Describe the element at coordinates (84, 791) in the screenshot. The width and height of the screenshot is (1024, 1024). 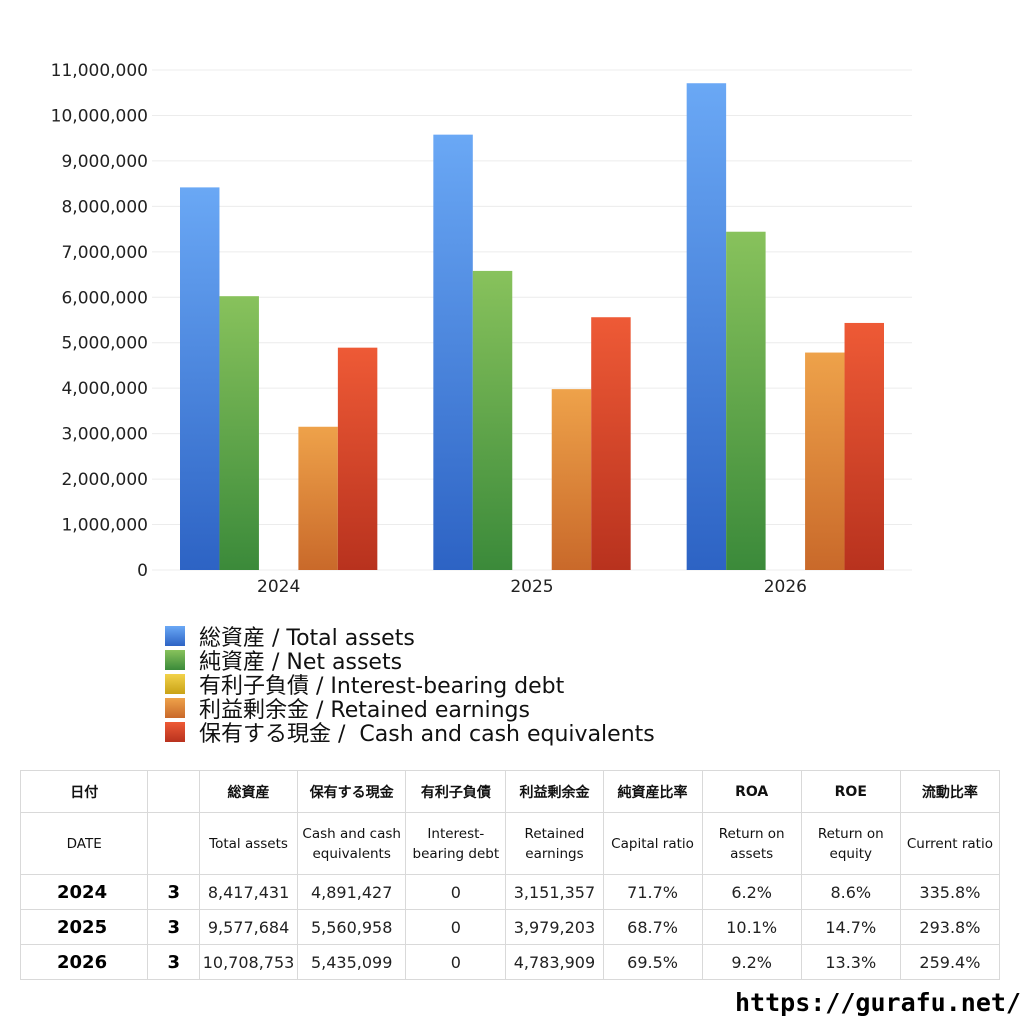
I see `header-date-ja: 日付` at that location.